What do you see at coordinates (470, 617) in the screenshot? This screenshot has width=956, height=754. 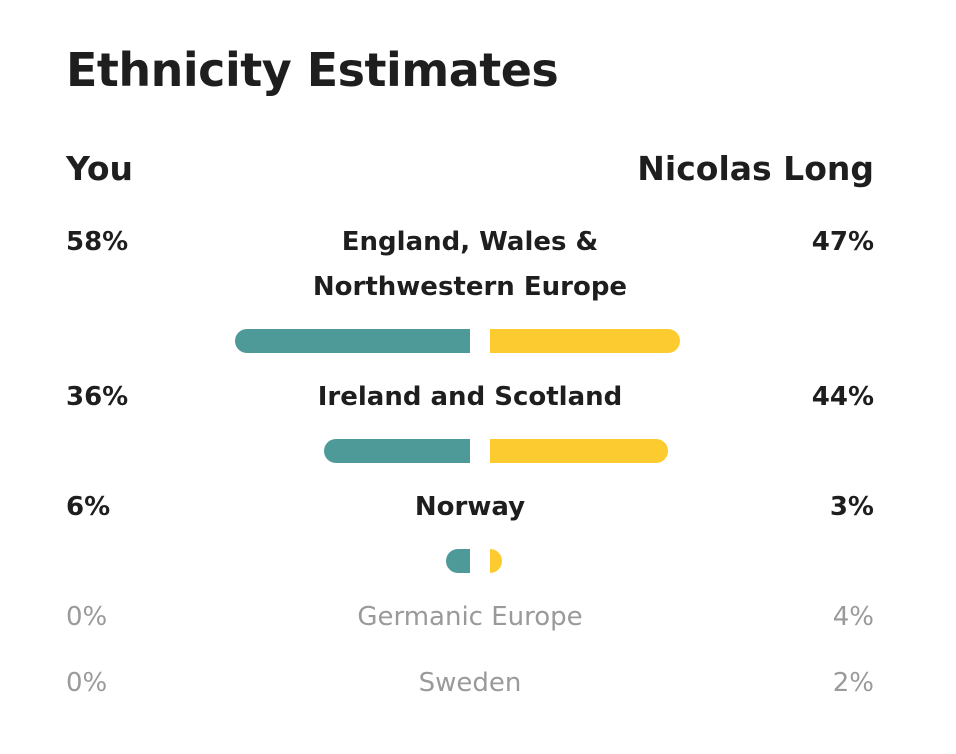 I see `region-name: Germanic Europe` at bounding box center [470, 617].